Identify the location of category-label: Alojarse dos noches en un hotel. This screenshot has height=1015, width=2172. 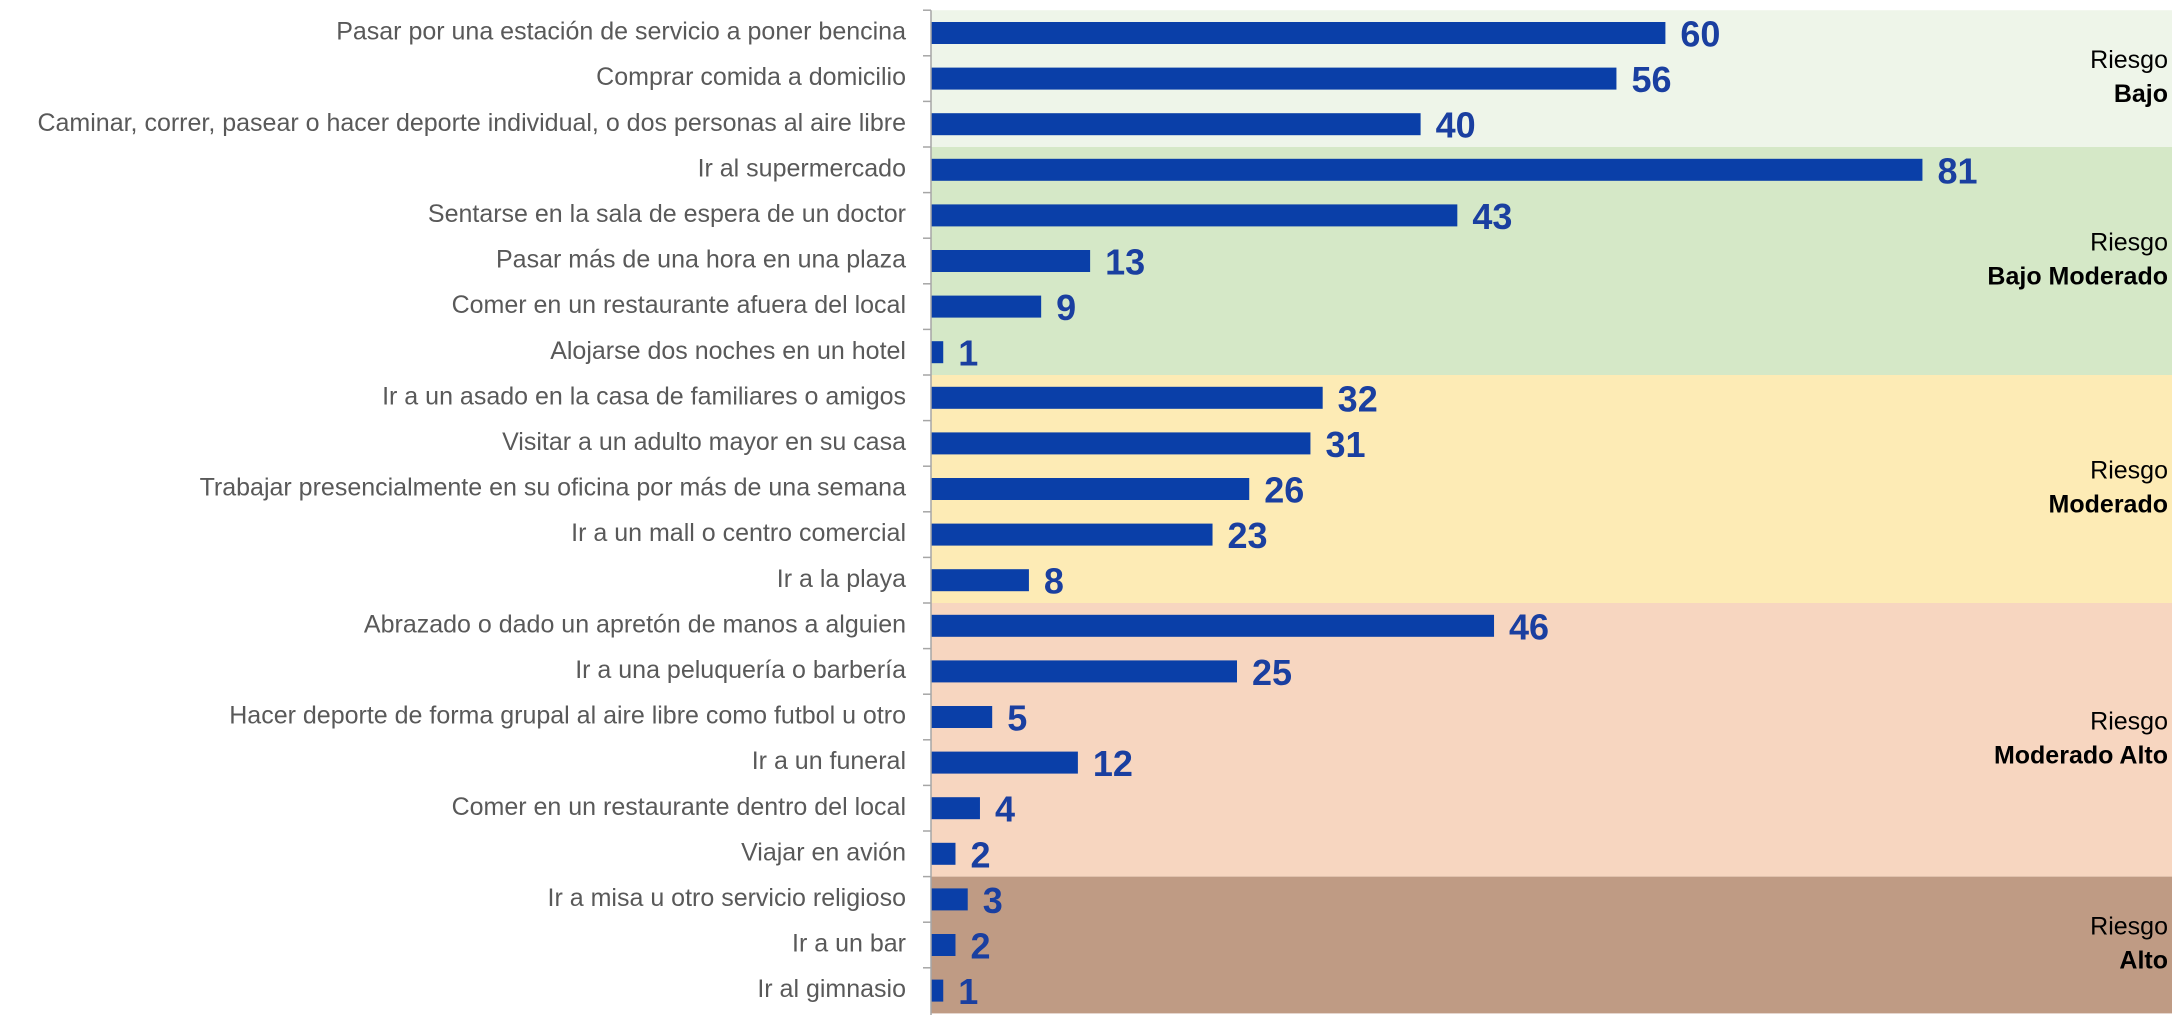
(728, 351).